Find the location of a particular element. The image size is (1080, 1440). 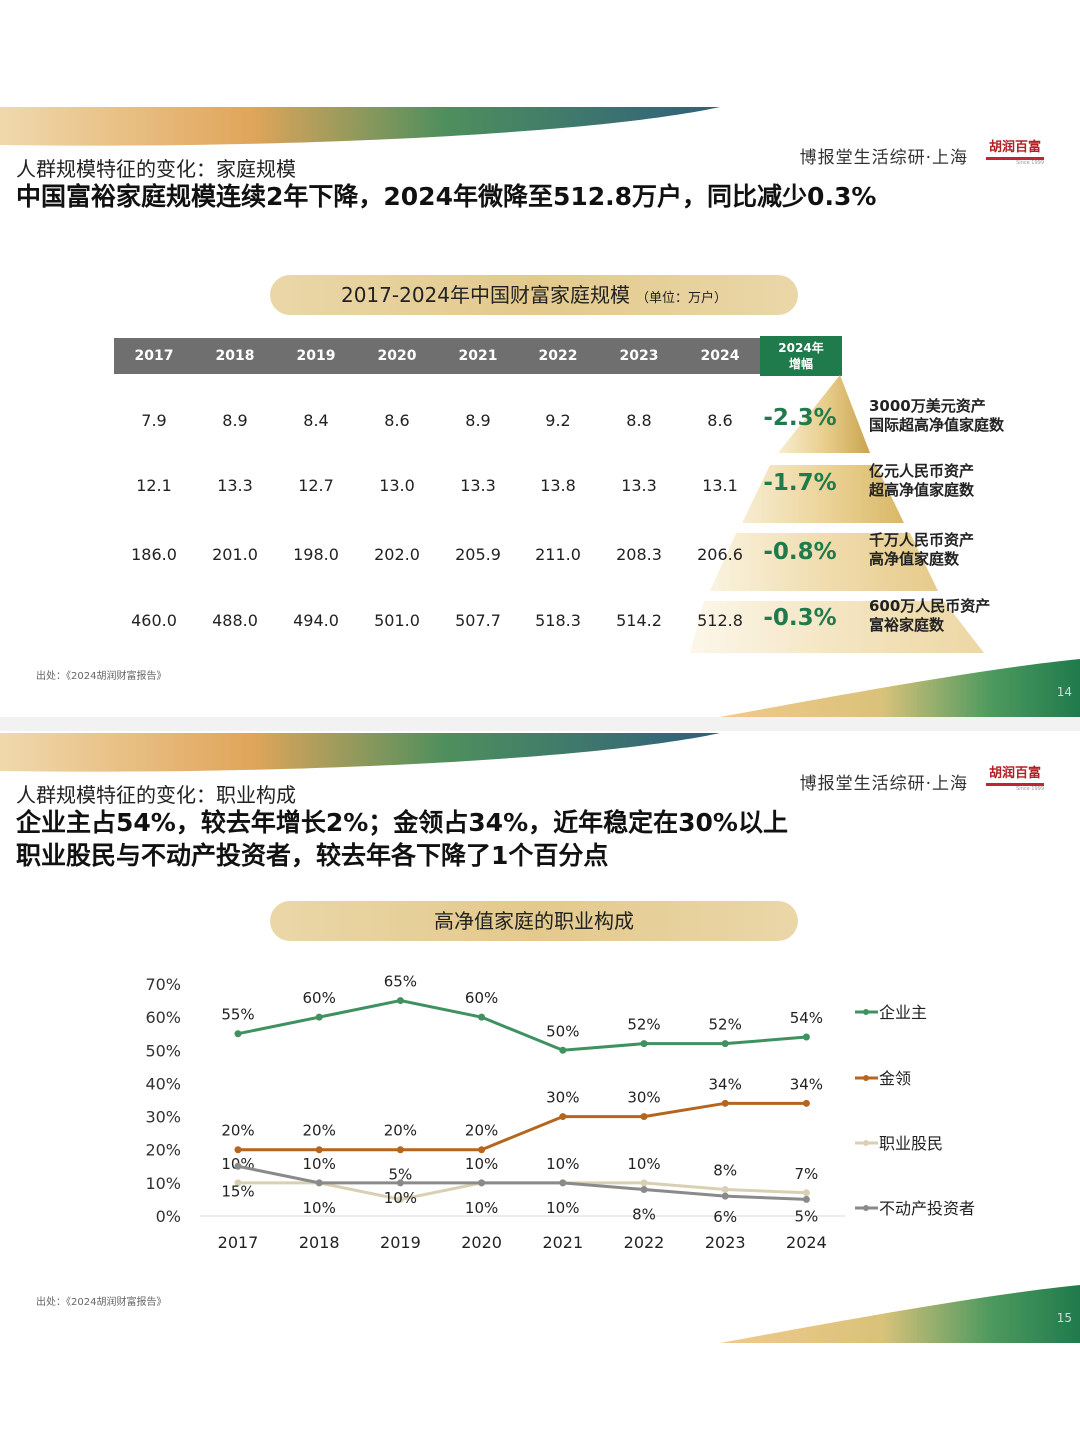

y-tick-label: 50% is located at coordinates (163, 1050).